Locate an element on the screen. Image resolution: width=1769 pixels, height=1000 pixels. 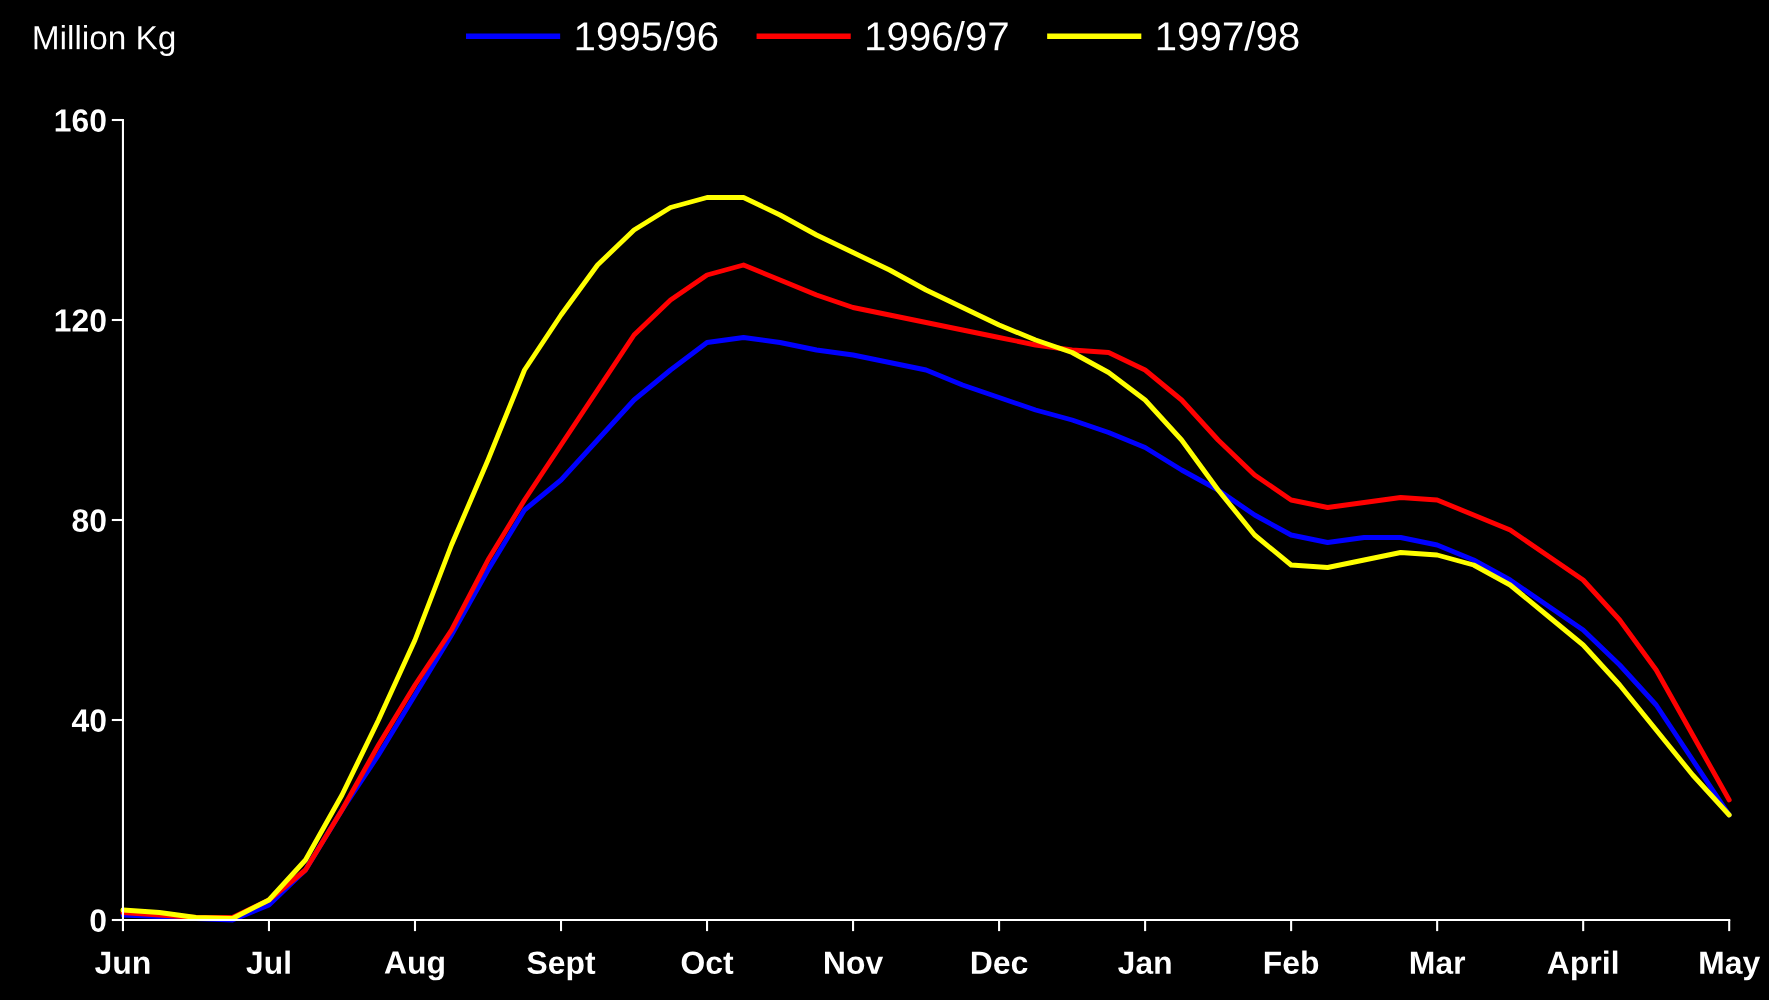
x-tick-label: Sept is located at coordinates (561, 966).